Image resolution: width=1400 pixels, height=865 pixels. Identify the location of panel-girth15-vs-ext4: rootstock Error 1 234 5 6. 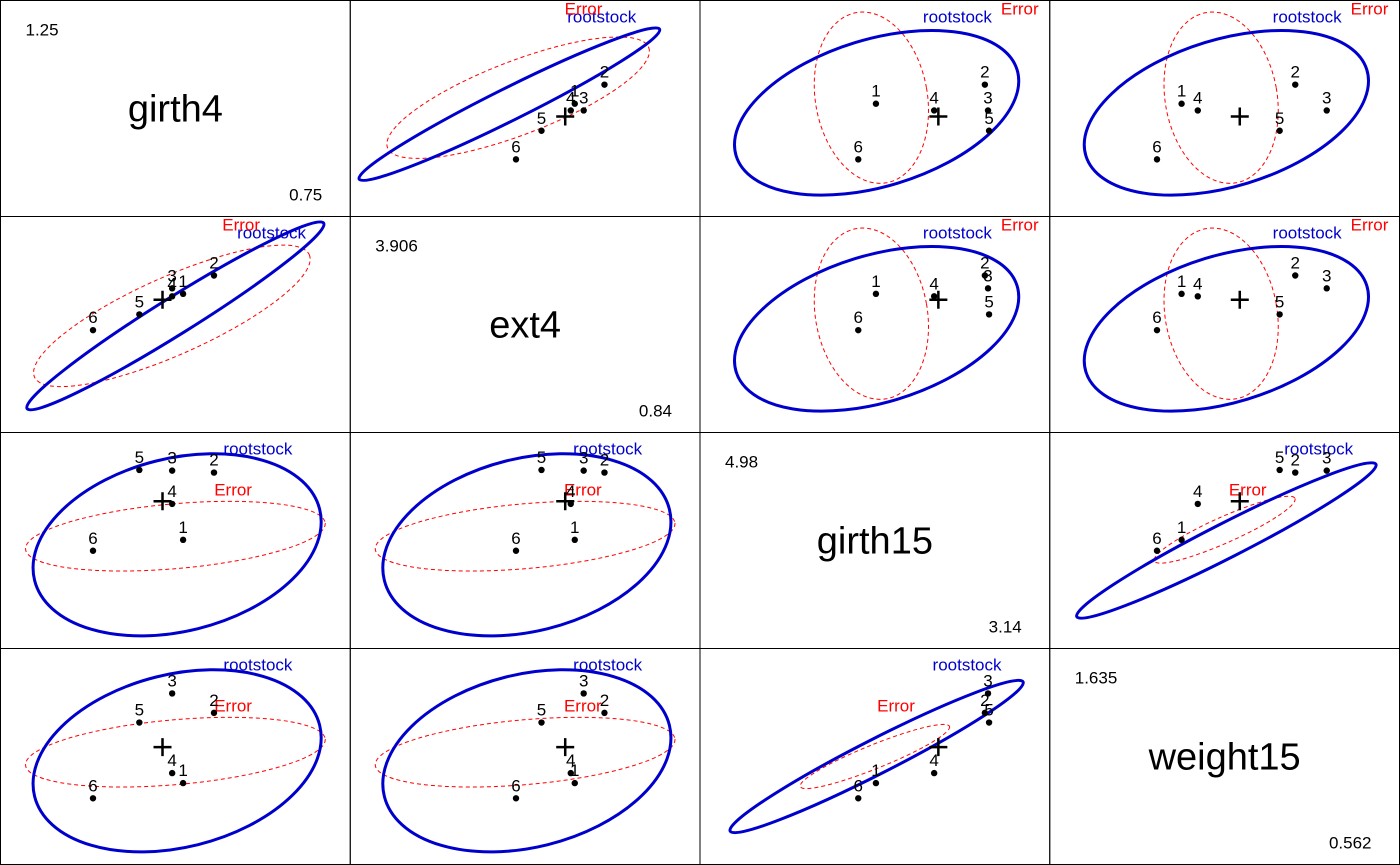
(525, 540).